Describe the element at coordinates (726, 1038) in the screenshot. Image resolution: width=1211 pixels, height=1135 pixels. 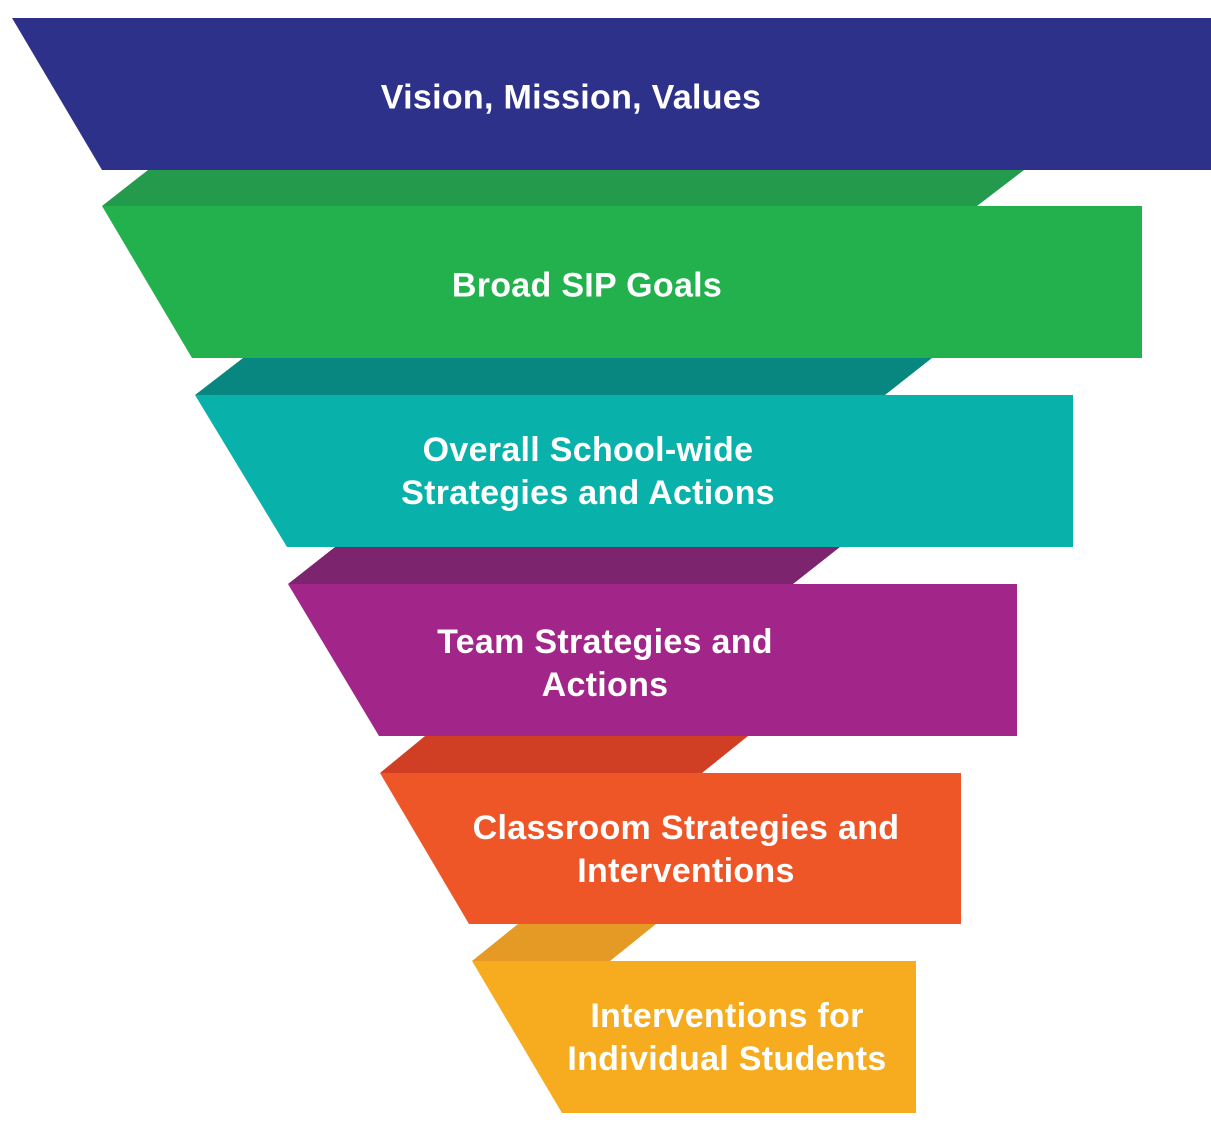
I see `level-5-label: Interventions for Individual Students` at that location.